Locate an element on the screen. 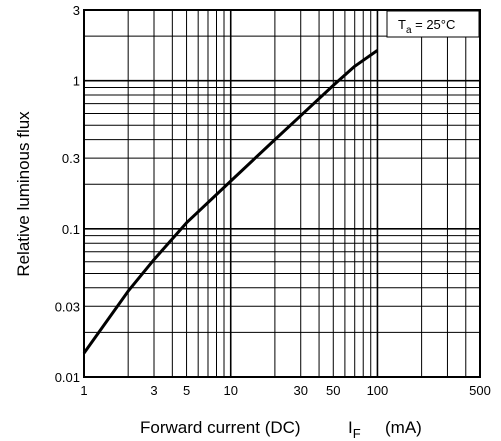 This screenshot has height=441, width=501. x-tick-labels: 1 3 5 10 30 50 100 500 is located at coordinates (285, 390).